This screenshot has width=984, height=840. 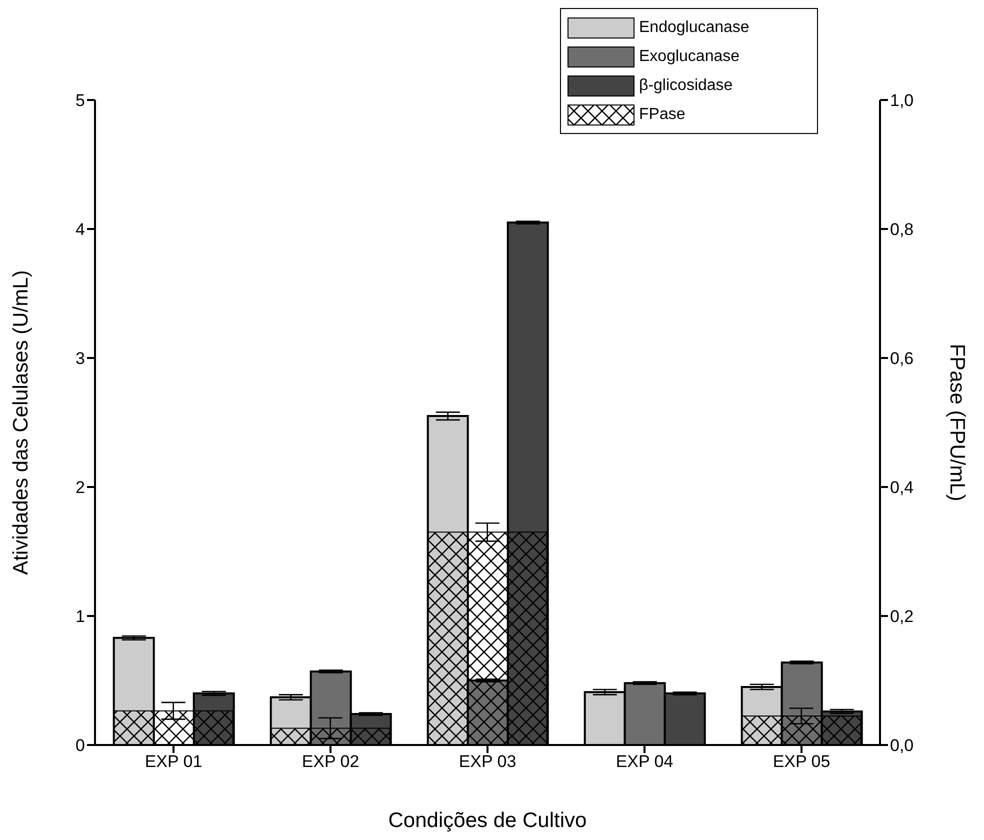 What do you see at coordinates (80, 616) in the screenshot?
I see `y-tick-label: 1` at bounding box center [80, 616].